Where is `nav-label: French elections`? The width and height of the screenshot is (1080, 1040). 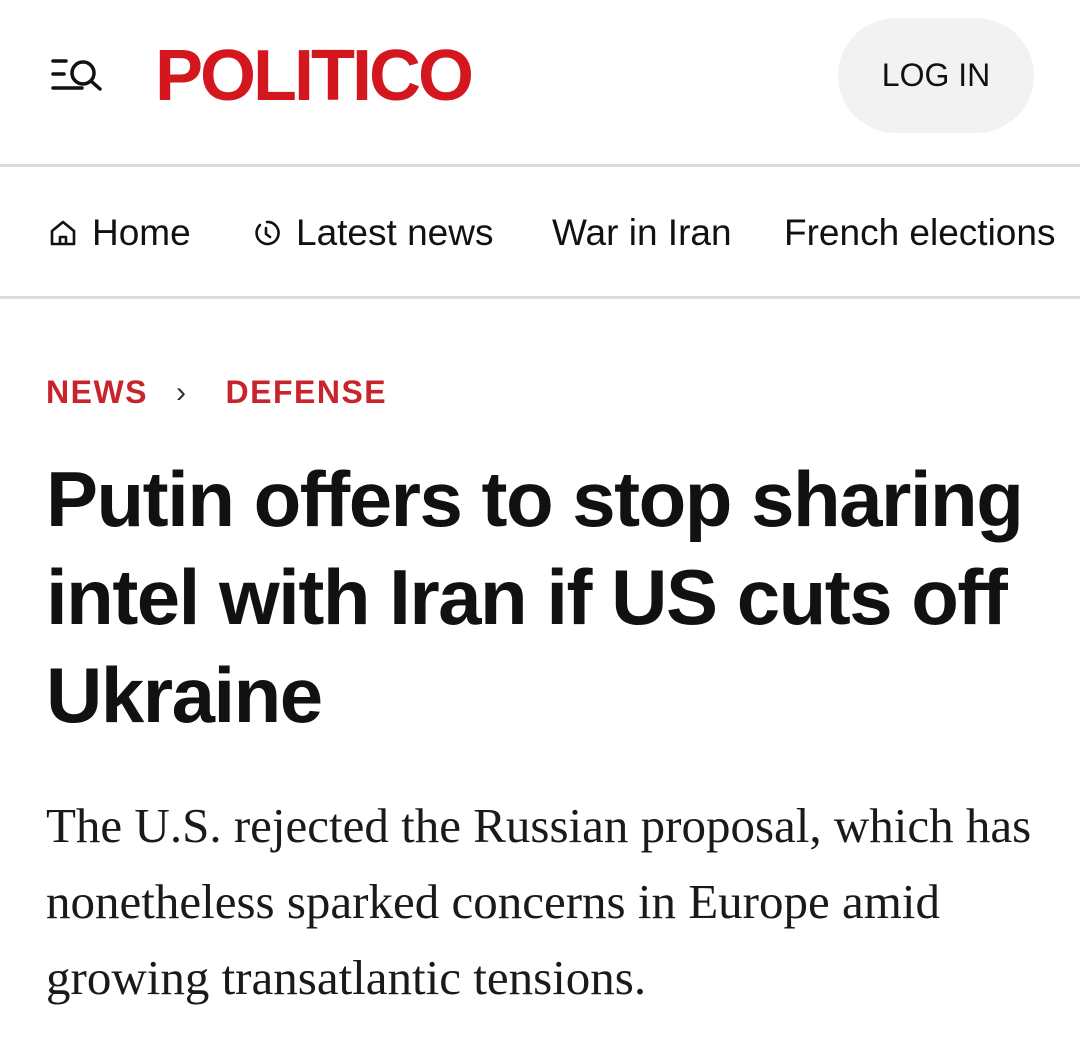 nav-label: French elections is located at coordinates (920, 232).